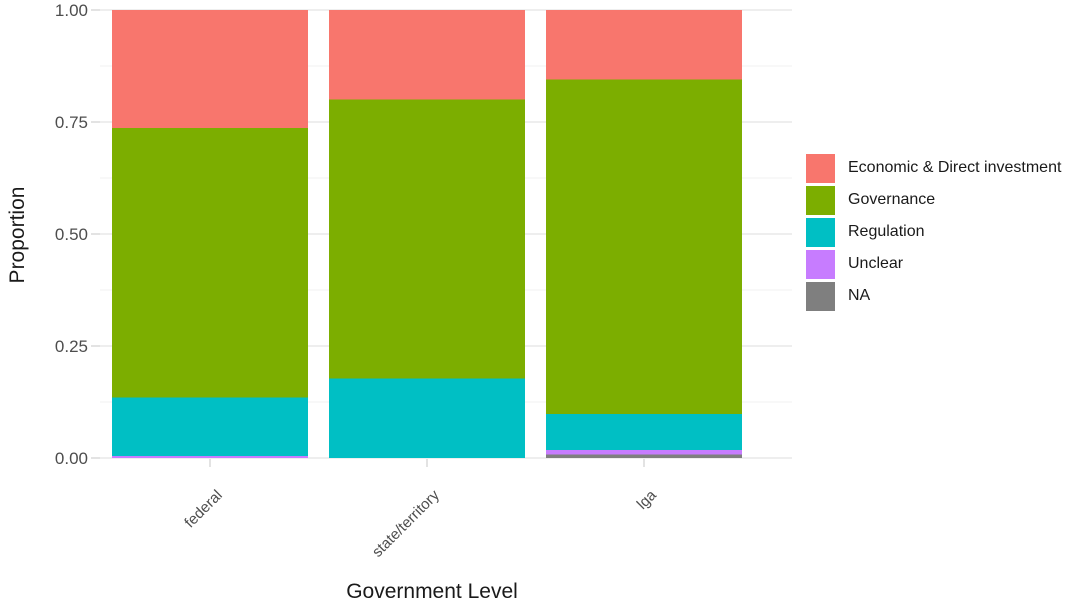  Describe the element at coordinates (17, 235) in the screenshot. I see `y-axis-title: Proportion` at that location.